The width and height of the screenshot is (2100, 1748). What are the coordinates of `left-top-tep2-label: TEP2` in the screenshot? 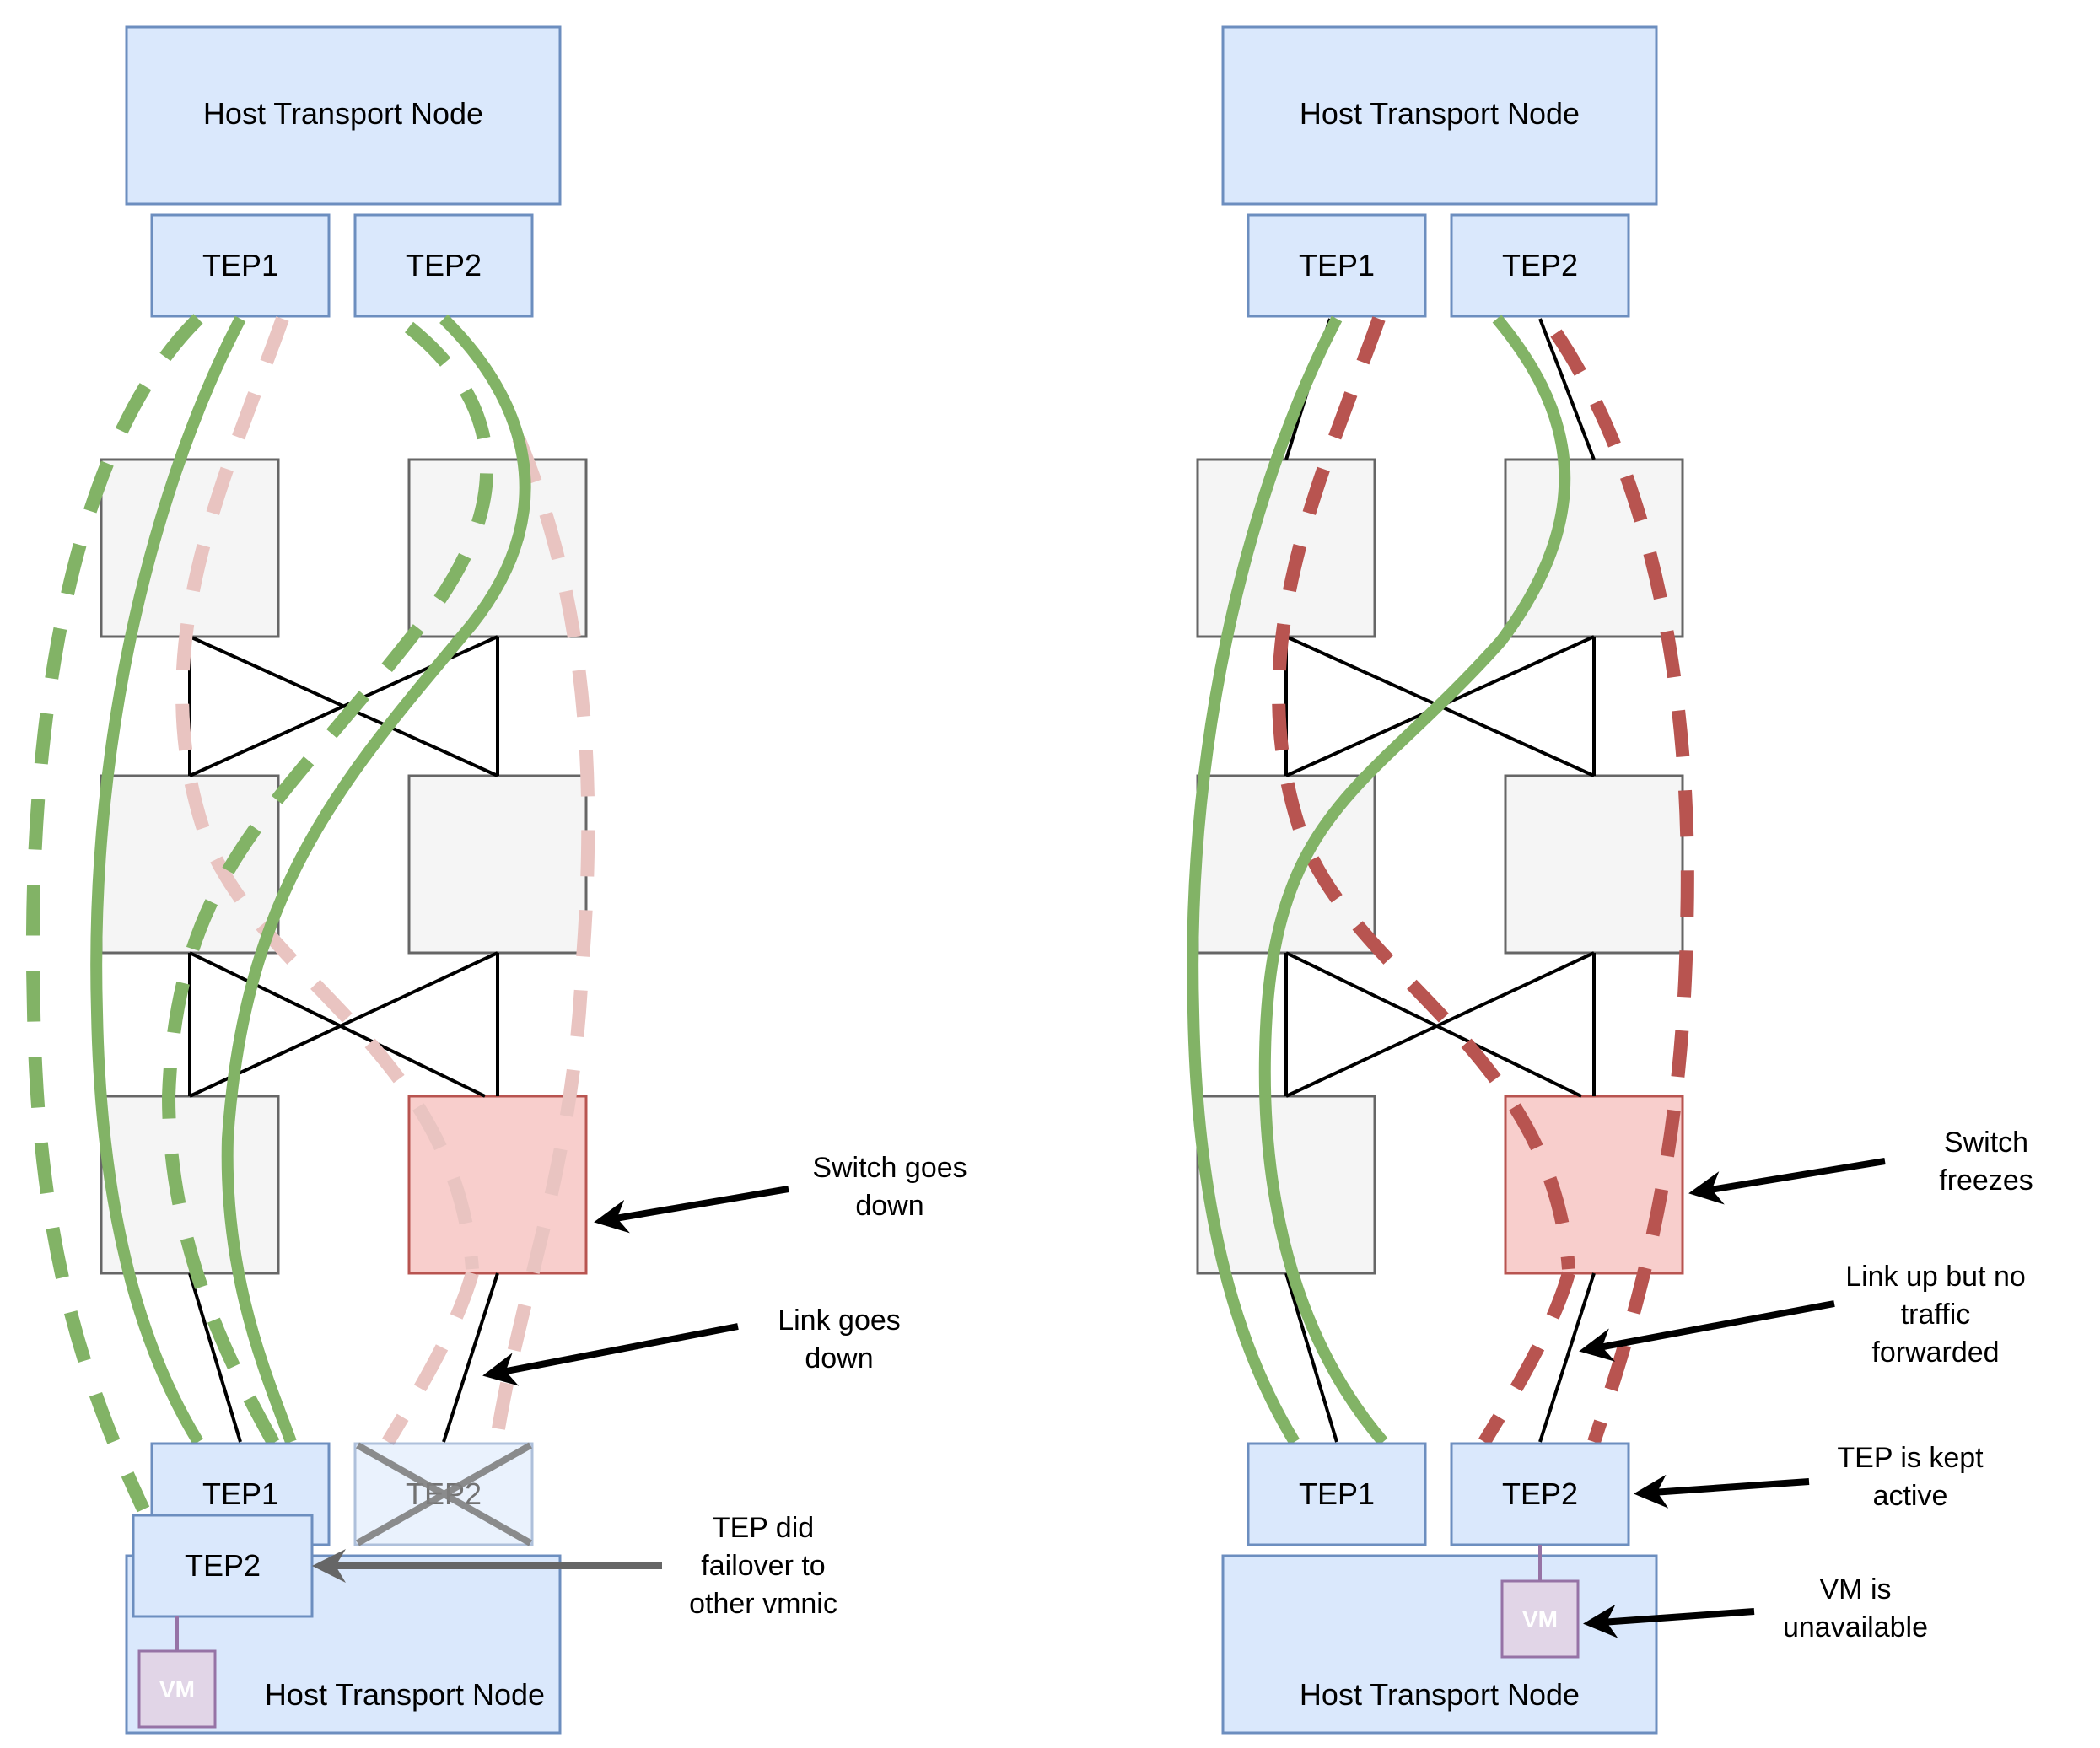 It's located at (444, 265).